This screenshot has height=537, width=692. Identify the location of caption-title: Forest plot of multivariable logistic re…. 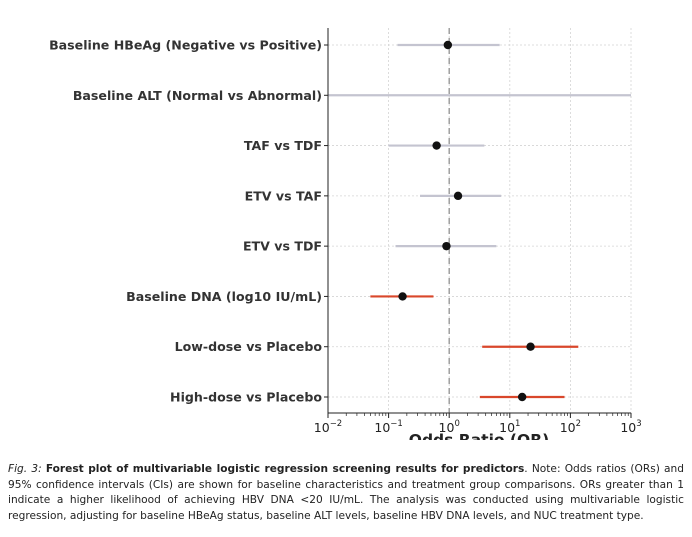
(285, 469).